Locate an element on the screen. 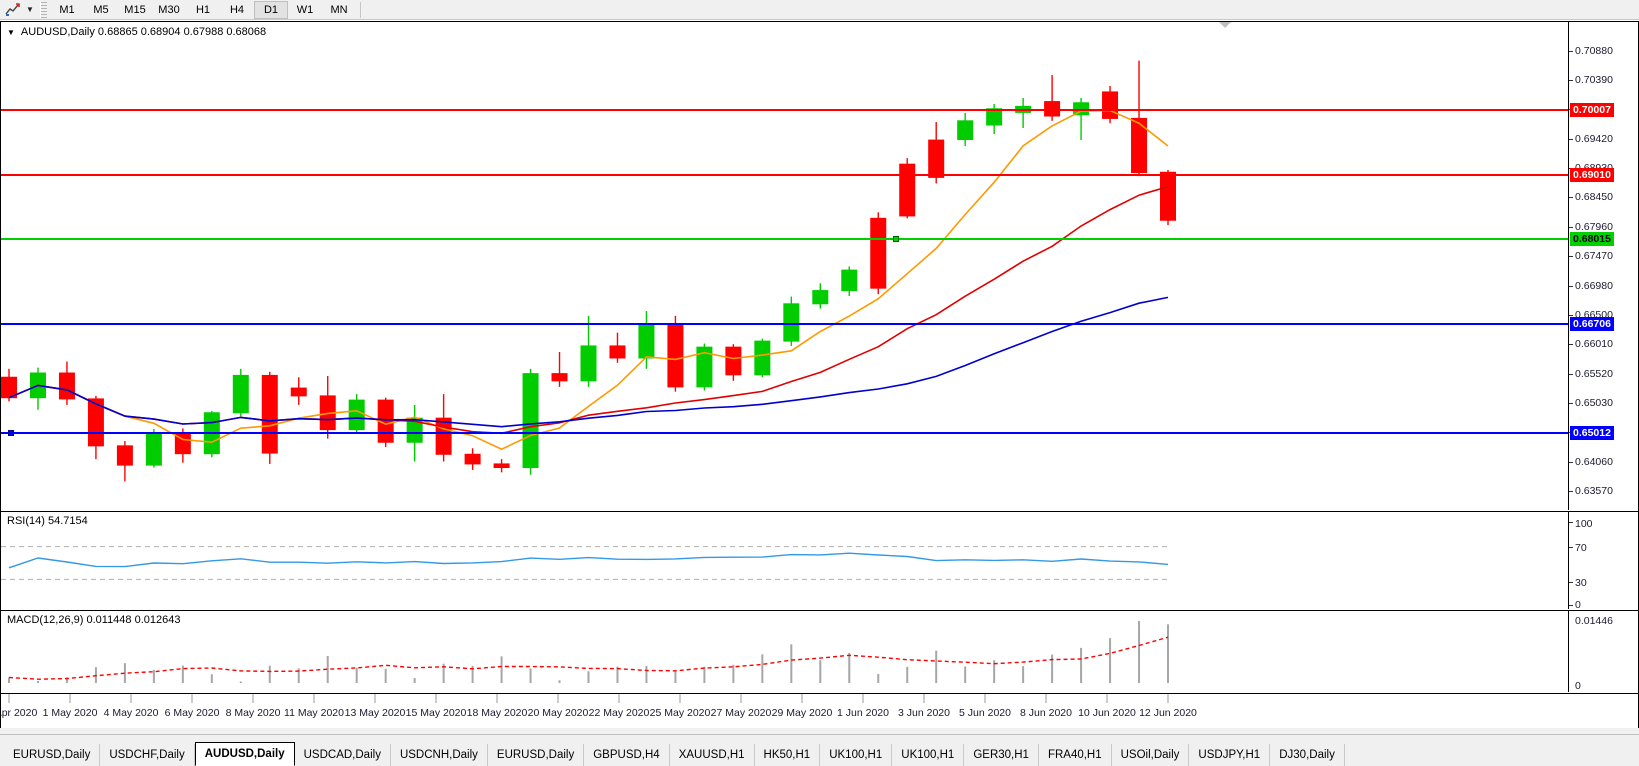 The height and width of the screenshot is (766, 1639). rsi-axis-label-70: 70 is located at coordinates (1581, 548).